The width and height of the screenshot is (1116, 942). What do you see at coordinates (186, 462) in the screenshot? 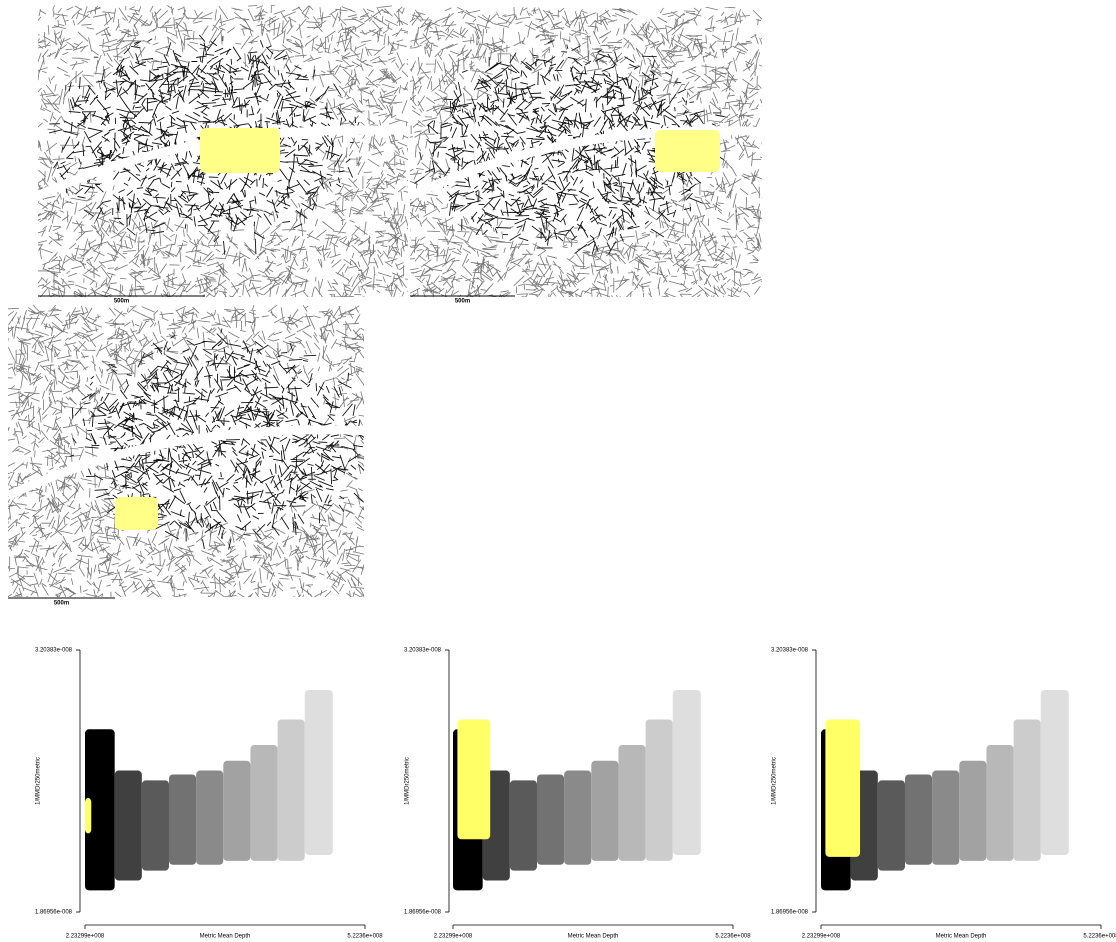
I see `river` at bounding box center [186, 462].